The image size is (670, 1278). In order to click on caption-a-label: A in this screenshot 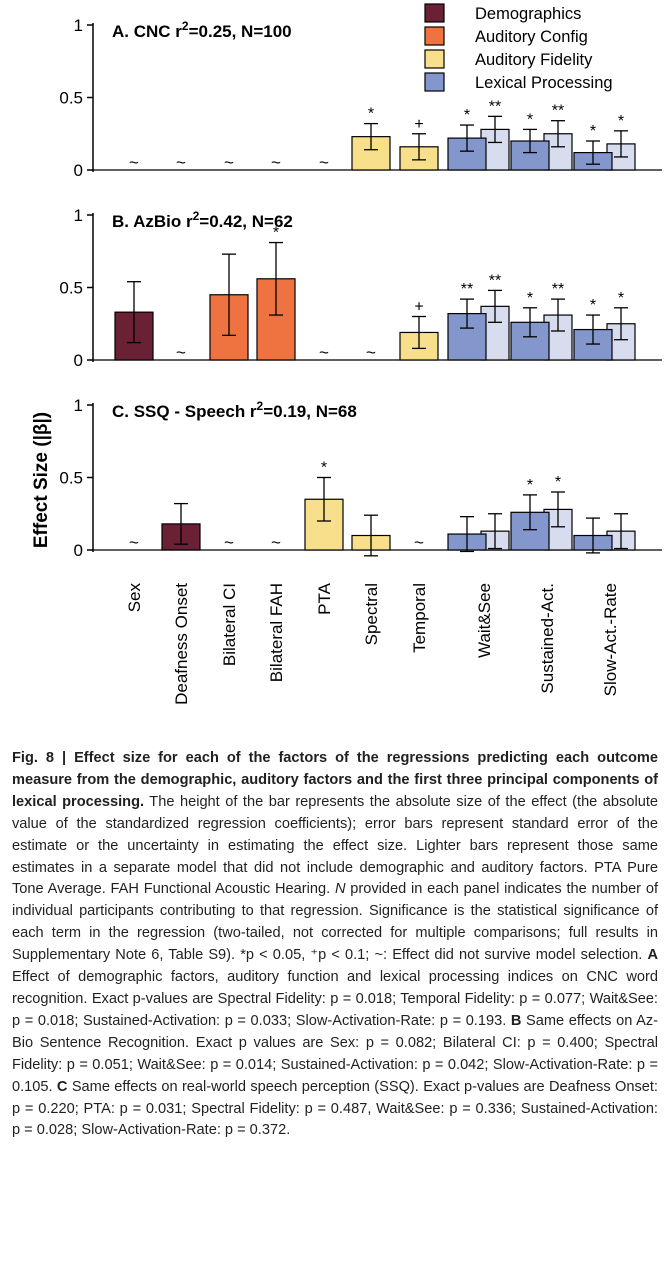, I will do `click(652, 955)`.